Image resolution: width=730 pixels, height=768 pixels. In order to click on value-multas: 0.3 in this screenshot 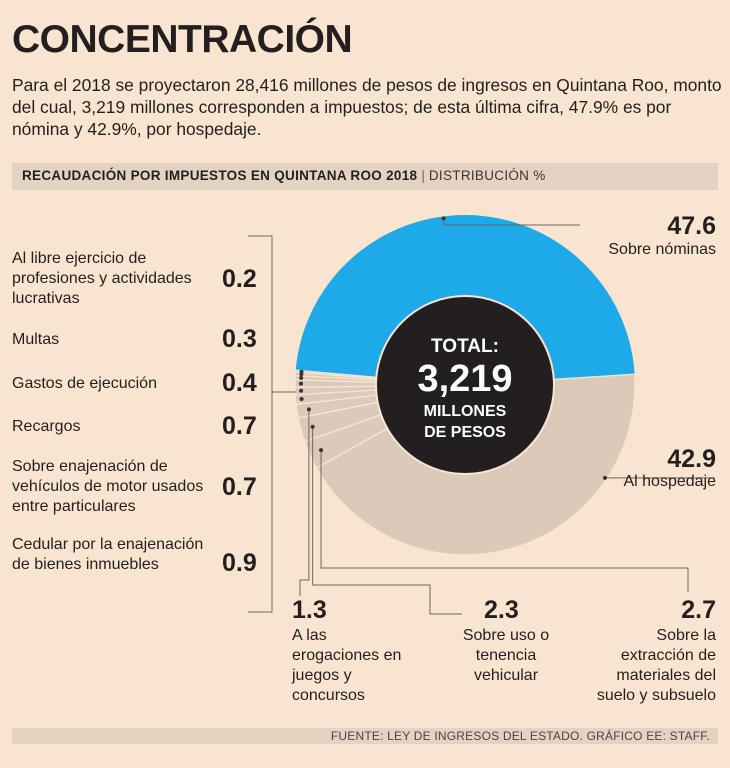, I will do `click(239, 339)`.